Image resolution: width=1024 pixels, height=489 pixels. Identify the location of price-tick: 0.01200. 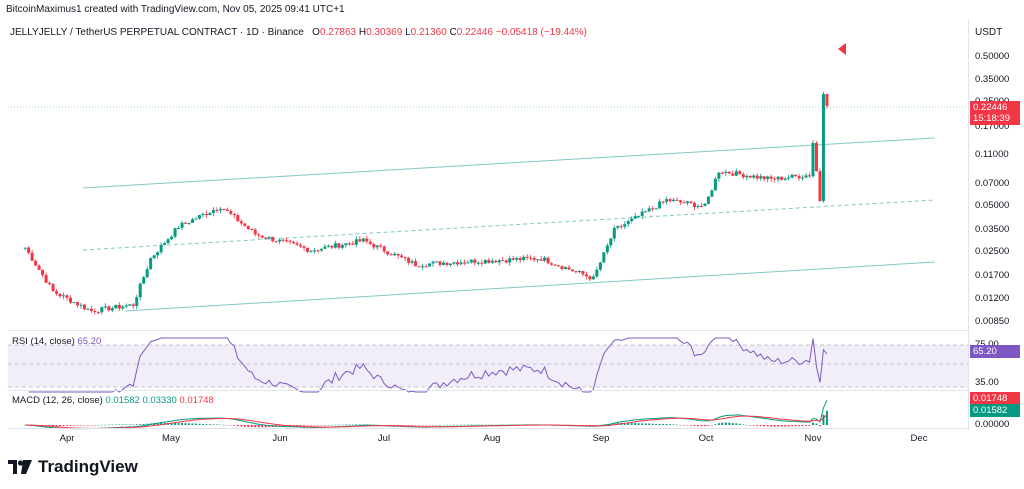
(992, 298).